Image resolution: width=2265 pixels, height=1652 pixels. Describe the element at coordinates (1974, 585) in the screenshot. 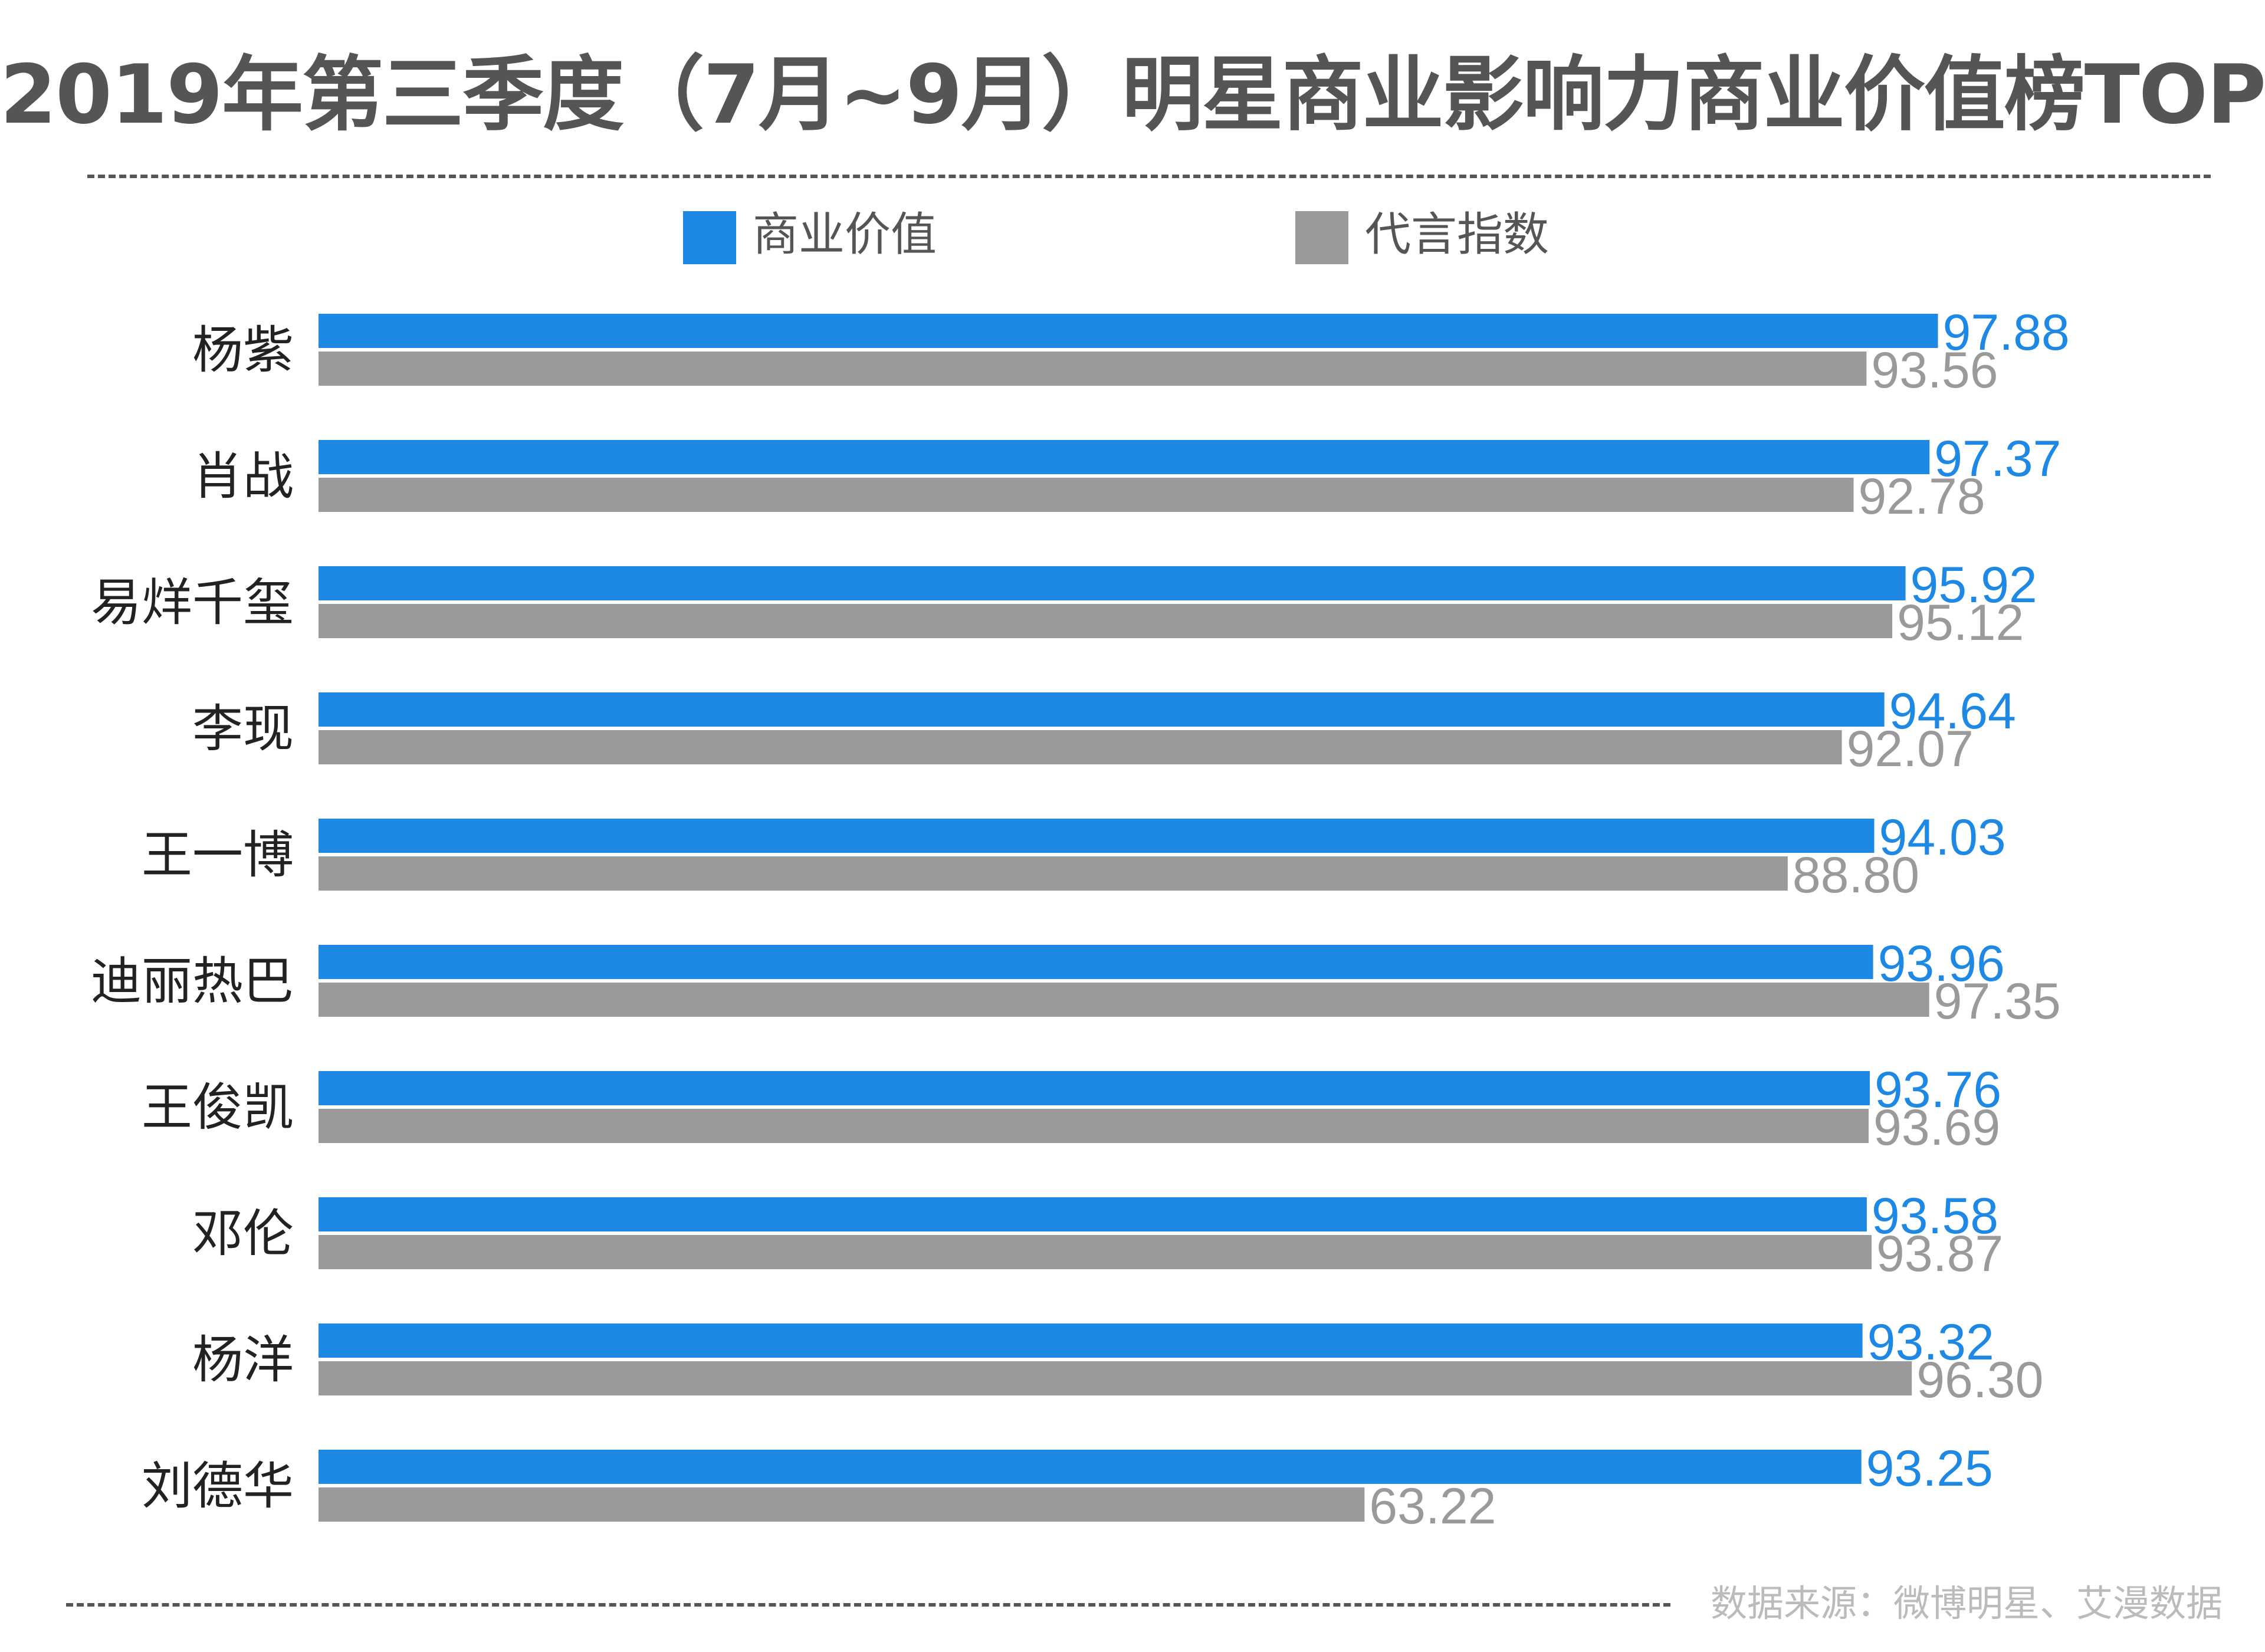

I see `data-label-commercial-value: 95.92` at that location.